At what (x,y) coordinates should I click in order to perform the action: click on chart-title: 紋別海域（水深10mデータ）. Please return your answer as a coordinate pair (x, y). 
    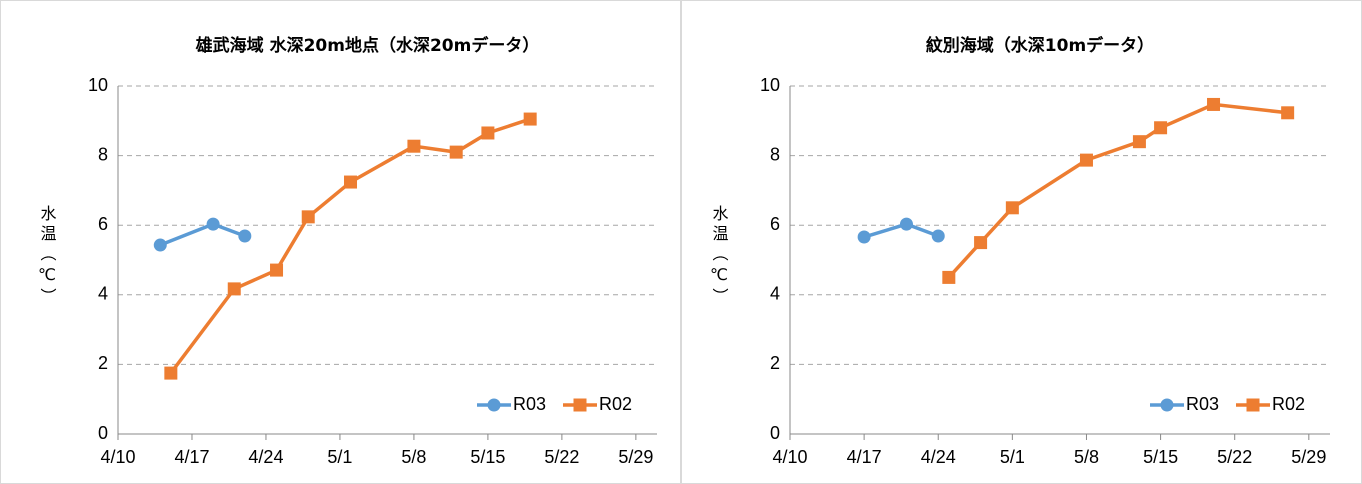
    Looking at the image, I should click on (1040, 45).